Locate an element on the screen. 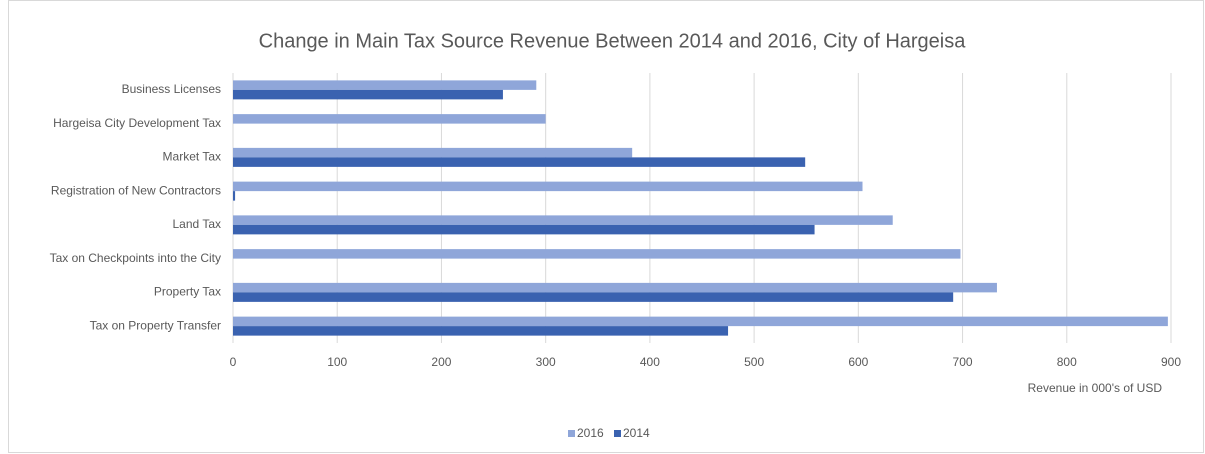  legend-label: 2014 is located at coordinates (636, 433).